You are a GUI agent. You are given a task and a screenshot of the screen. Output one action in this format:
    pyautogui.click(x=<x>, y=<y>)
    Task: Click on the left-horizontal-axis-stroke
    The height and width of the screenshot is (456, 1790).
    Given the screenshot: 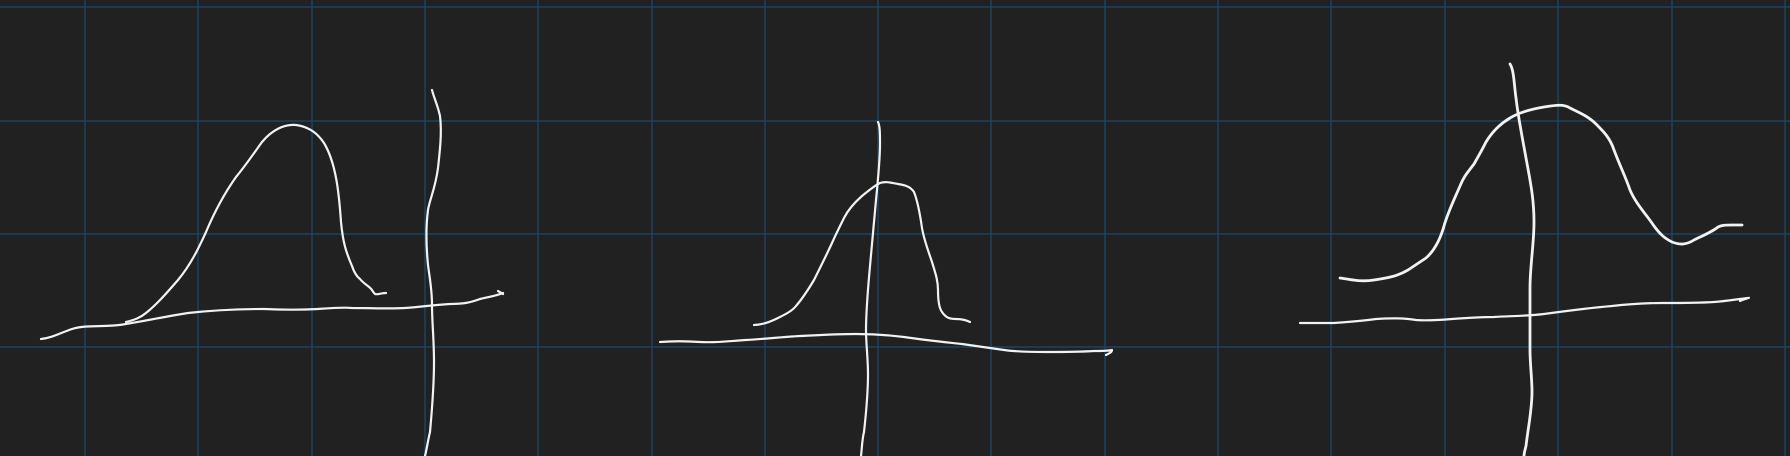 What is the action you would take?
    pyautogui.click(x=272, y=316)
    